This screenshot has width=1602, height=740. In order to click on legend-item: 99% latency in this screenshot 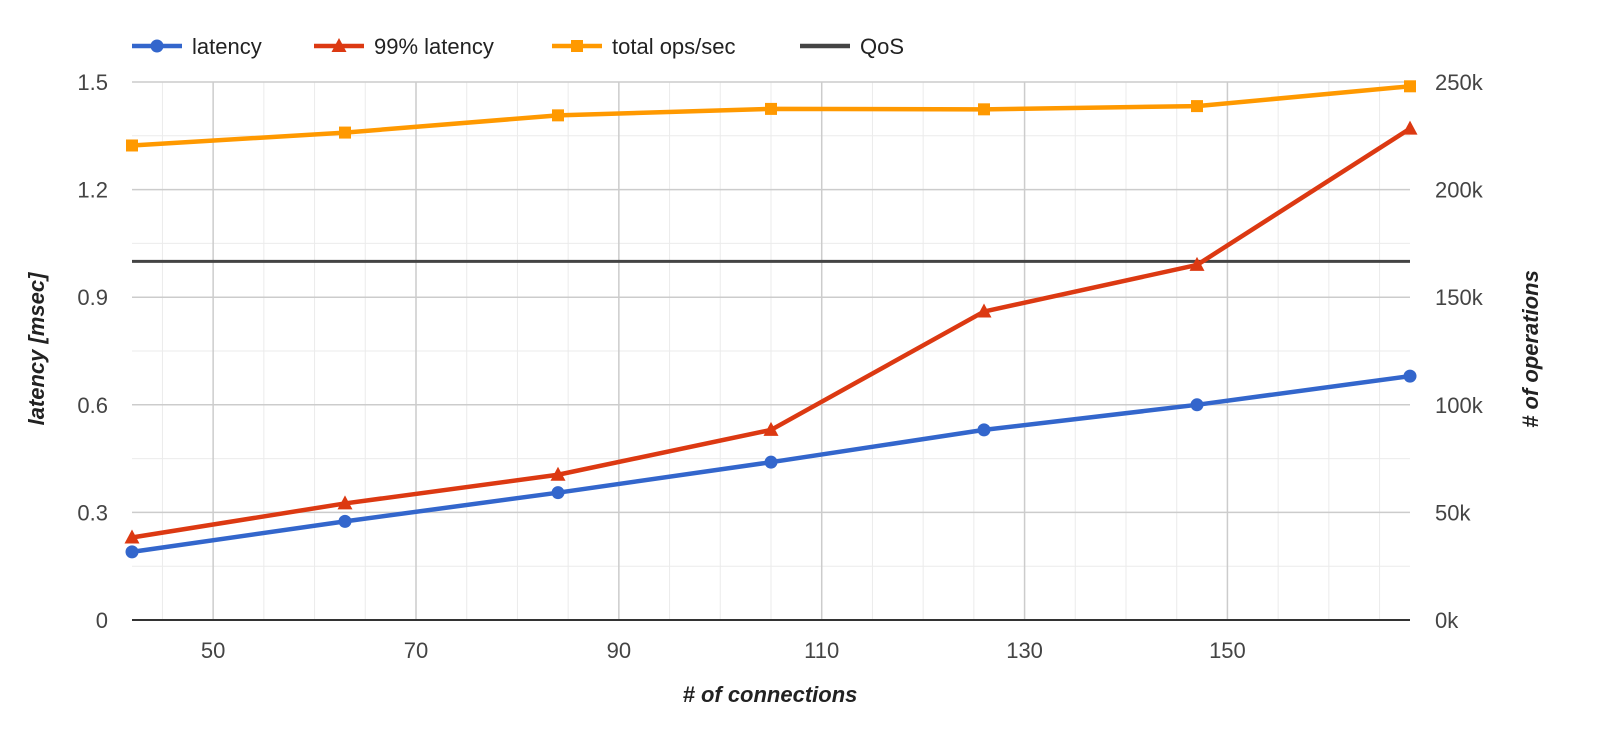, I will do `click(404, 46)`.